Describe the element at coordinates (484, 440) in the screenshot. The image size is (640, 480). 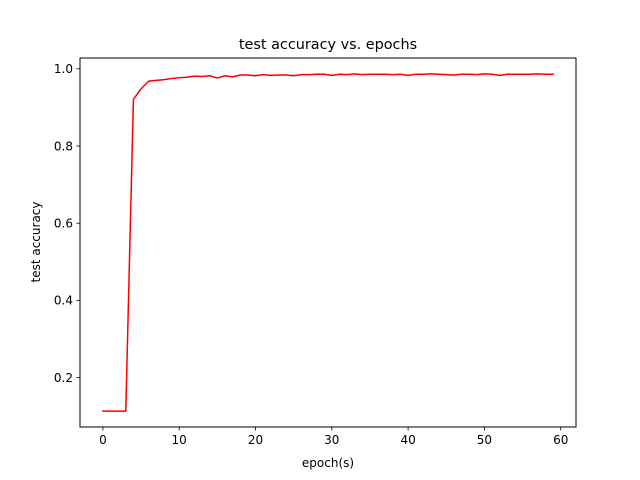
I see `x-tick-label: 50` at that location.